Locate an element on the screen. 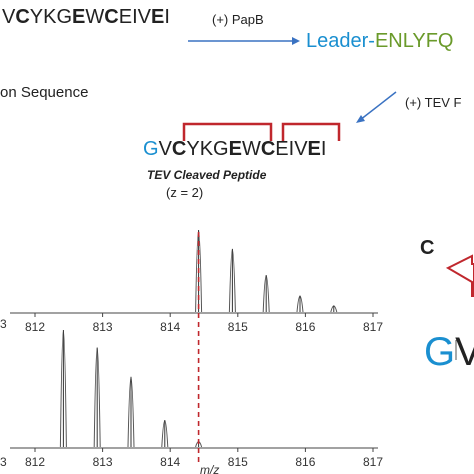 This screenshot has height=474, width=474. left-tick-bottom: 3 is located at coordinates (3, 462).